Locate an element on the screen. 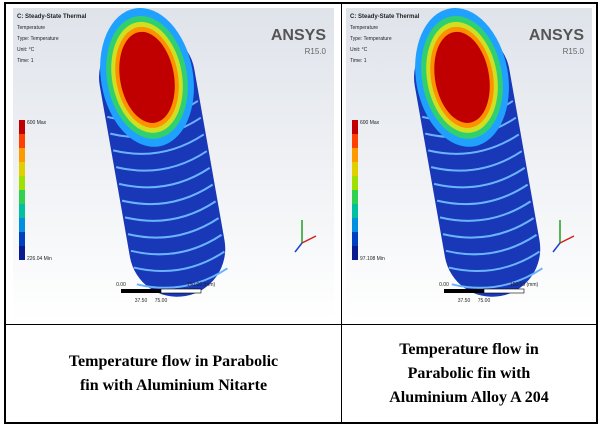 This screenshot has width=602, height=428. legend-min: 226.04 Min is located at coordinates (39, 259).